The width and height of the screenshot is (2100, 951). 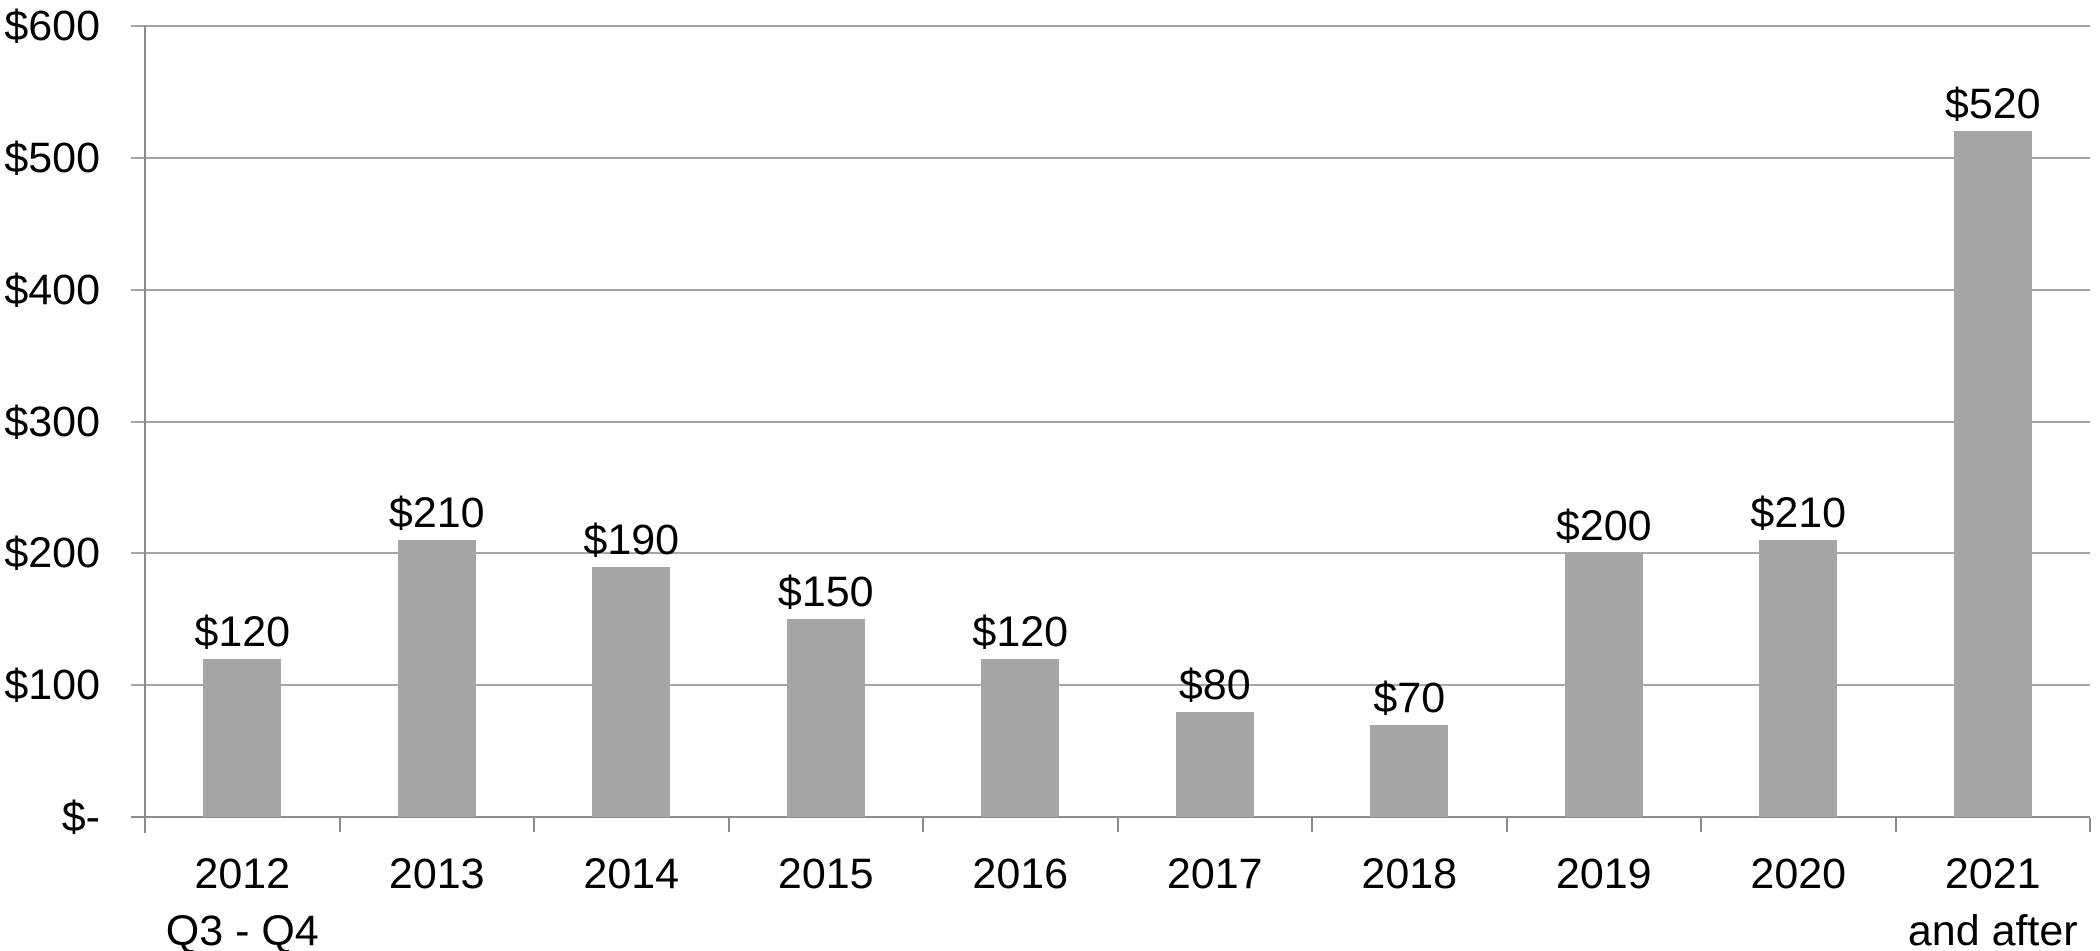 I want to click on x-axis-category-label: 2017, so click(x=1215, y=874).